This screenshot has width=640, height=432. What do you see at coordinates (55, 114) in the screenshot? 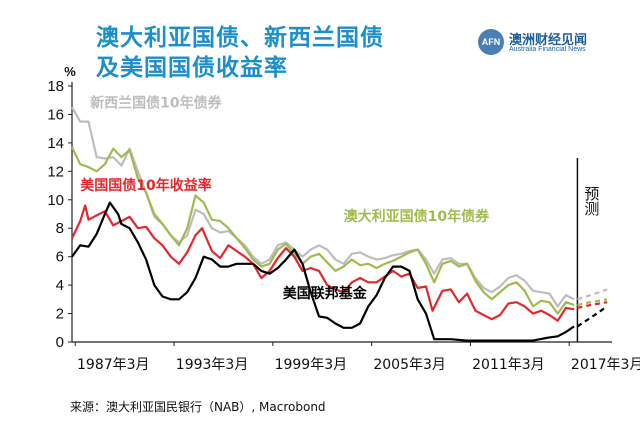
I see `y-tick-label: 16` at bounding box center [55, 114].